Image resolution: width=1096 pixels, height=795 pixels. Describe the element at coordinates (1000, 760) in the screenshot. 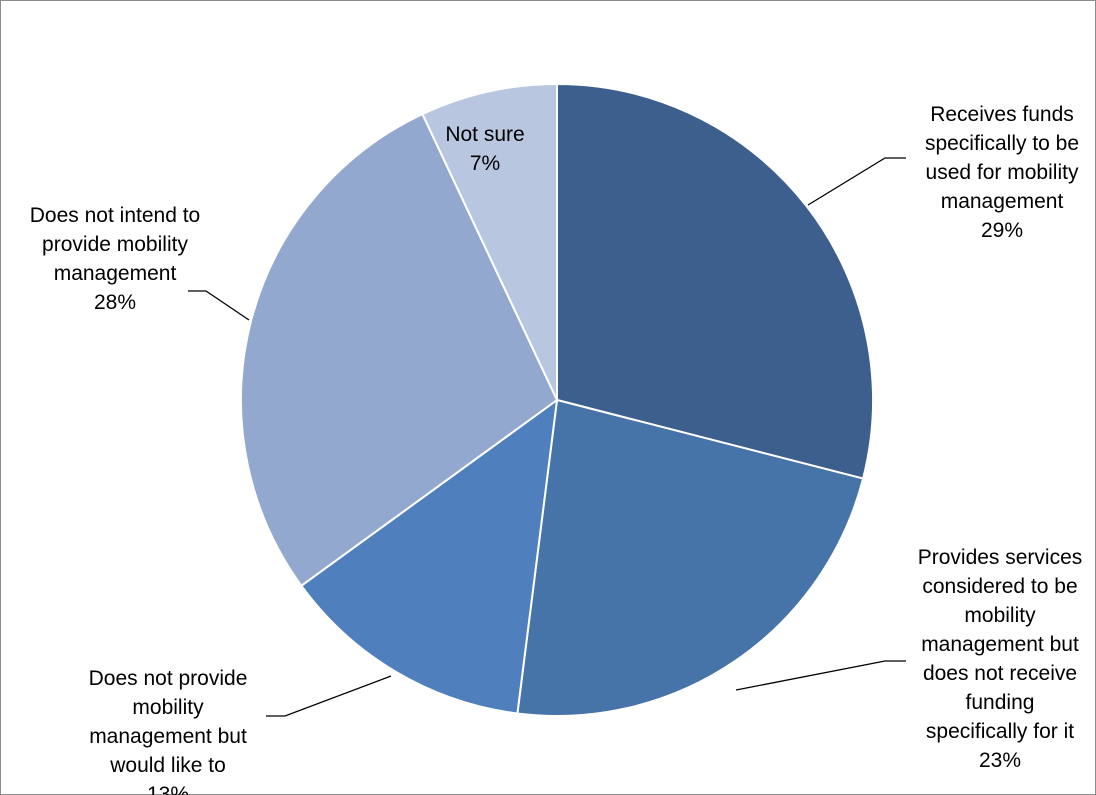

I see `data-label-percent: 23%` at that location.